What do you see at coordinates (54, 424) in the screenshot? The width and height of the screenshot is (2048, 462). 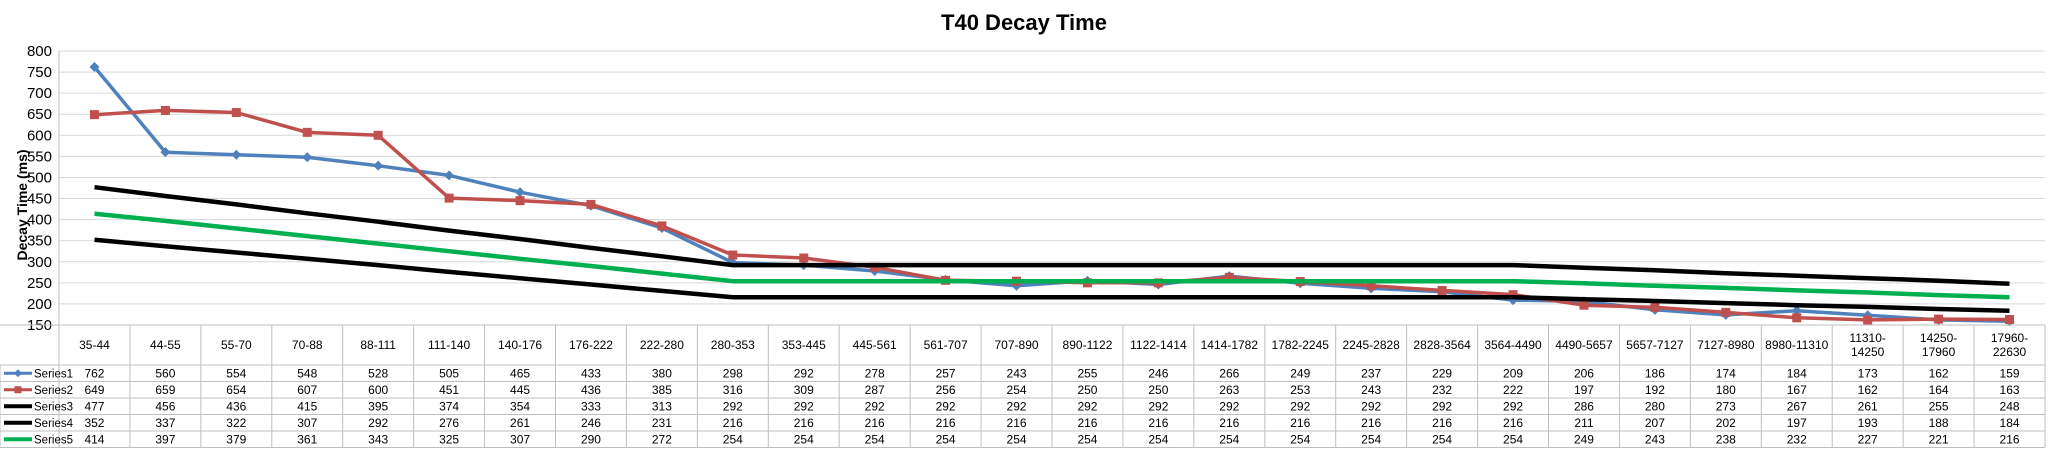 I see `series-name: Series4` at bounding box center [54, 424].